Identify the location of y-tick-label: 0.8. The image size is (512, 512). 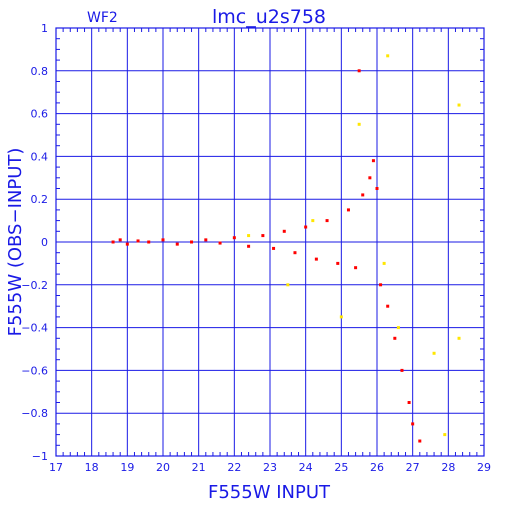
(40, 71).